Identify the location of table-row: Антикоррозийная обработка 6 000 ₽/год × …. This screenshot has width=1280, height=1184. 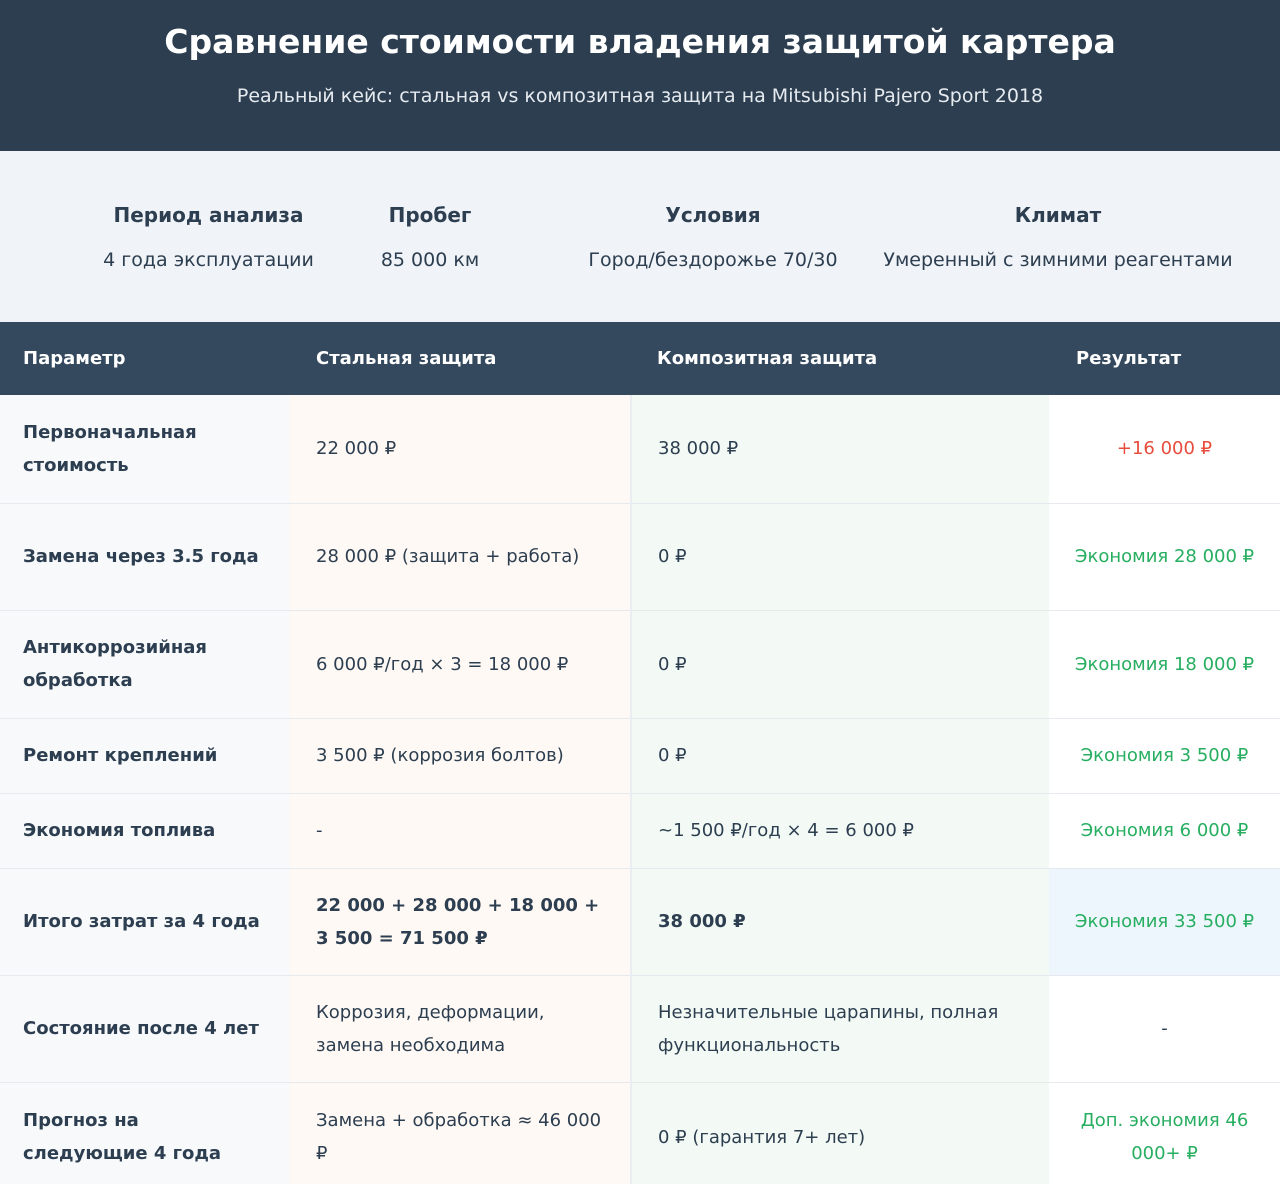
(640, 664).